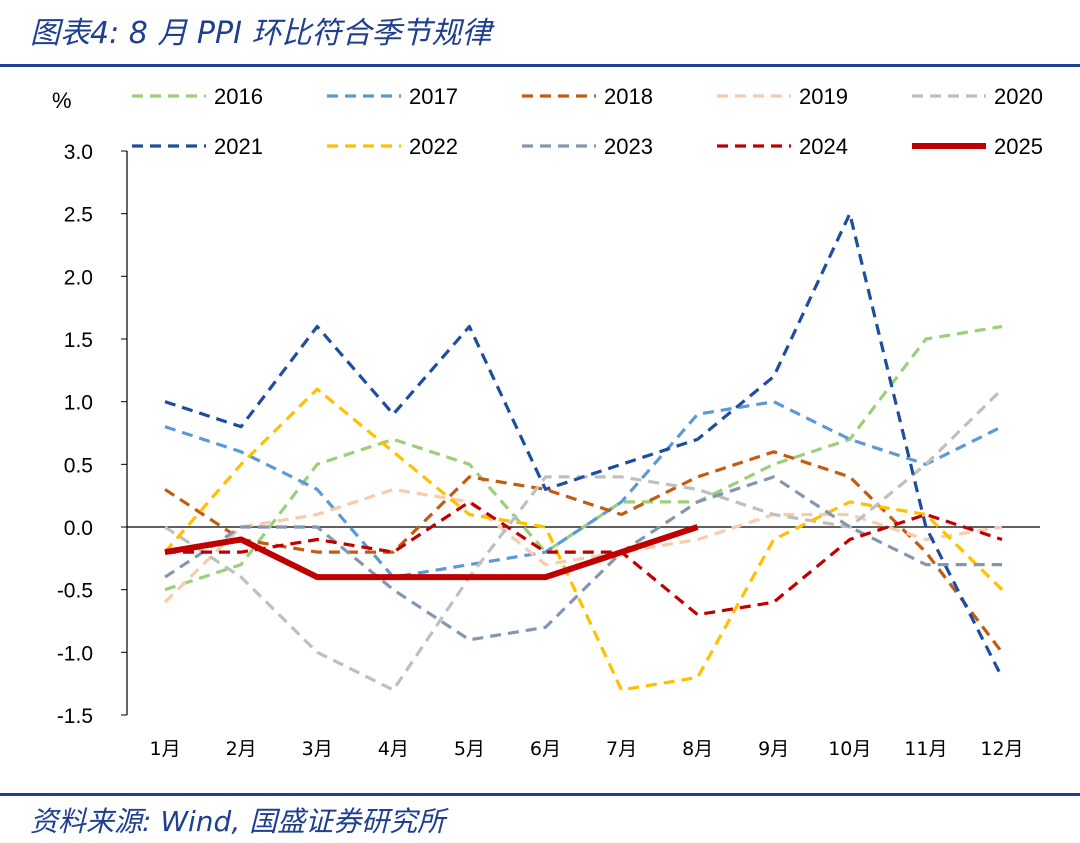 The image size is (1080, 843). I want to click on x-tick-label: 6月, so click(545, 749).